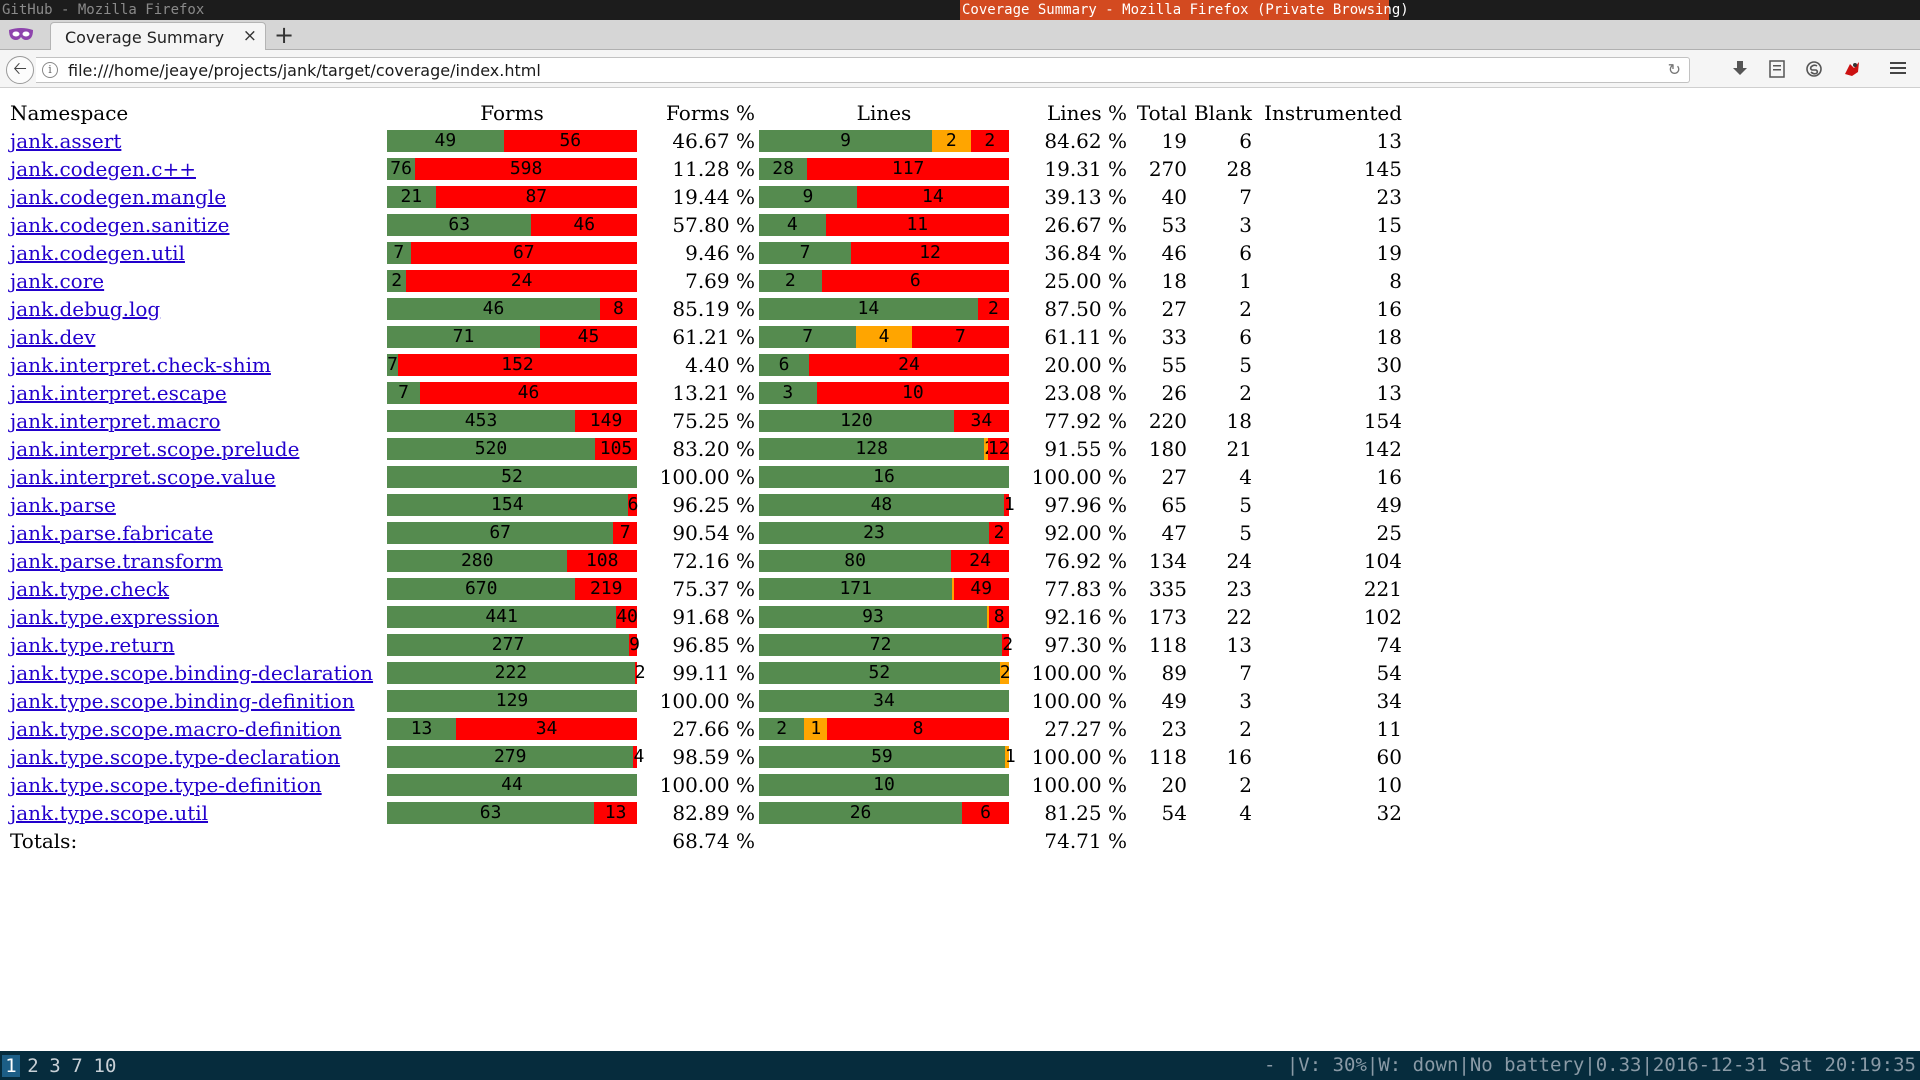  I want to click on back-button: 🡠, so click(20, 70).